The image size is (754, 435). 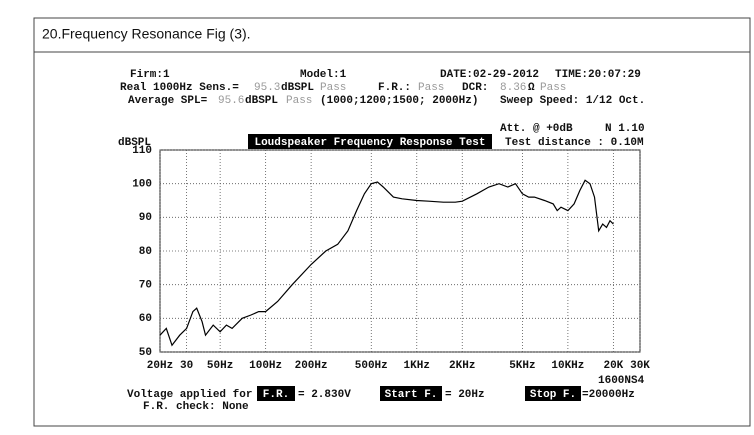 What do you see at coordinates (640, 366) in the screenshot?
I see `x-tick-label: 30K` at bounding box center [640, 366].